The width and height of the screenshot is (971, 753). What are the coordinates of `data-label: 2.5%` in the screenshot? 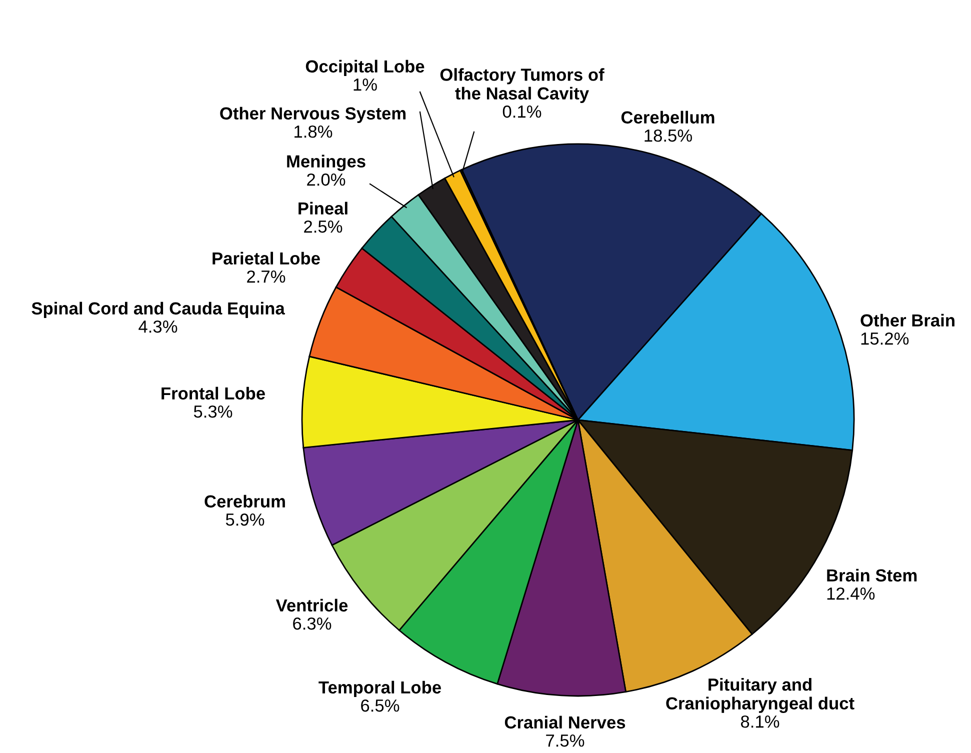 It's located at (323, 226).